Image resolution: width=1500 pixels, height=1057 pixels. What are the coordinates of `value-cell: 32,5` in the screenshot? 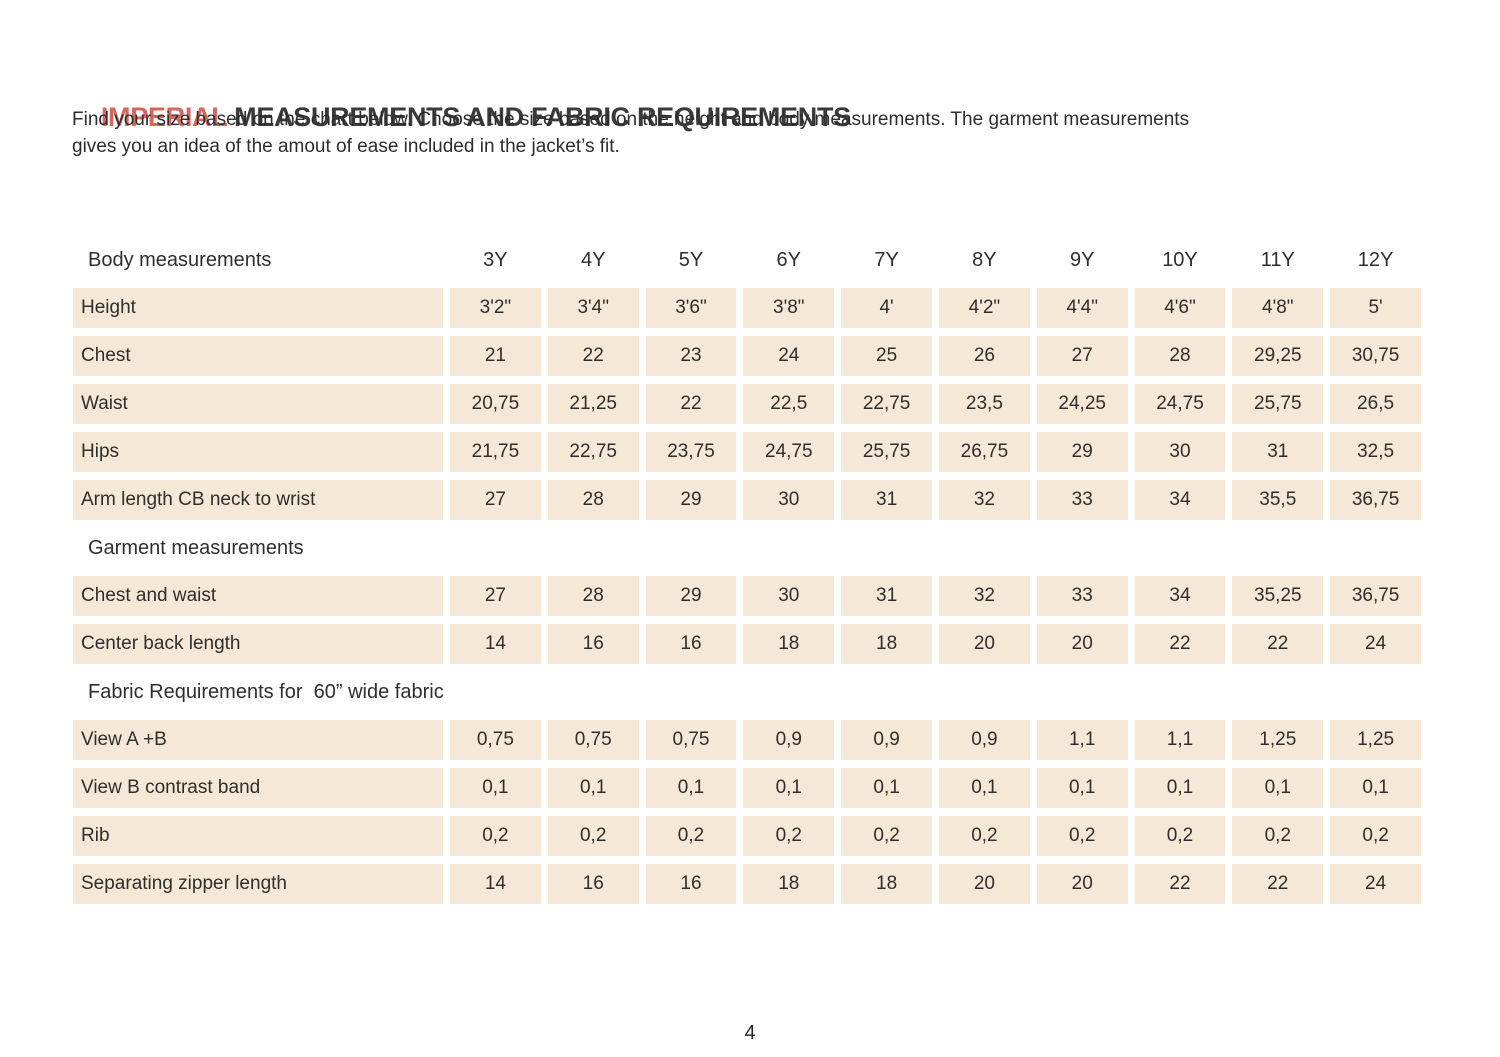 It's located at (1375, 452).